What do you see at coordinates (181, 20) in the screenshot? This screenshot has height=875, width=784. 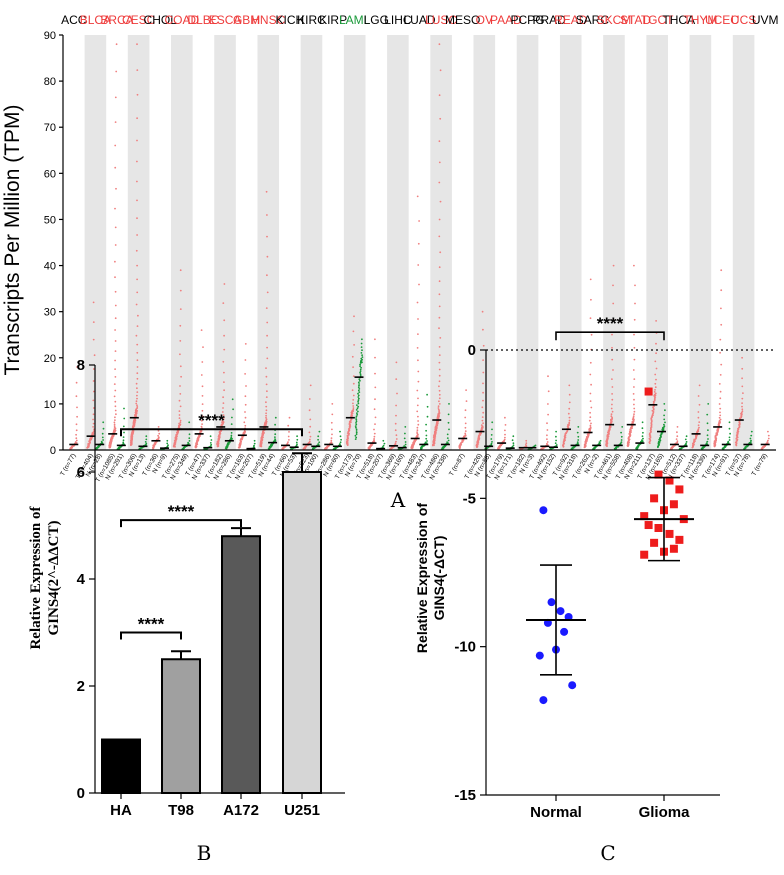 I see `cancer-name-coad: COAD` at bounding box center [181, 20].